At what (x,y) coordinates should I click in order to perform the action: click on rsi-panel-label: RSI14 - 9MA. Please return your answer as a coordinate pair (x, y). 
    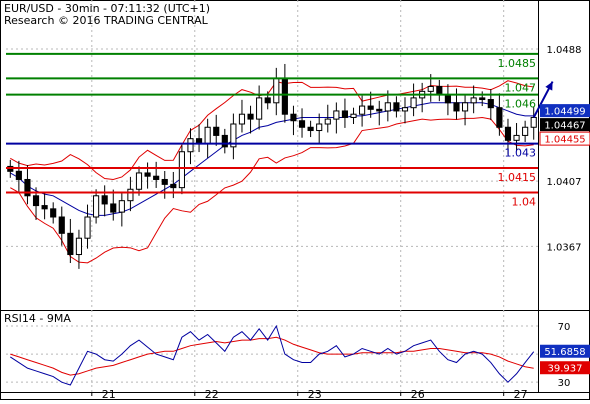
    Looking at the image, I should click on (37, 318).